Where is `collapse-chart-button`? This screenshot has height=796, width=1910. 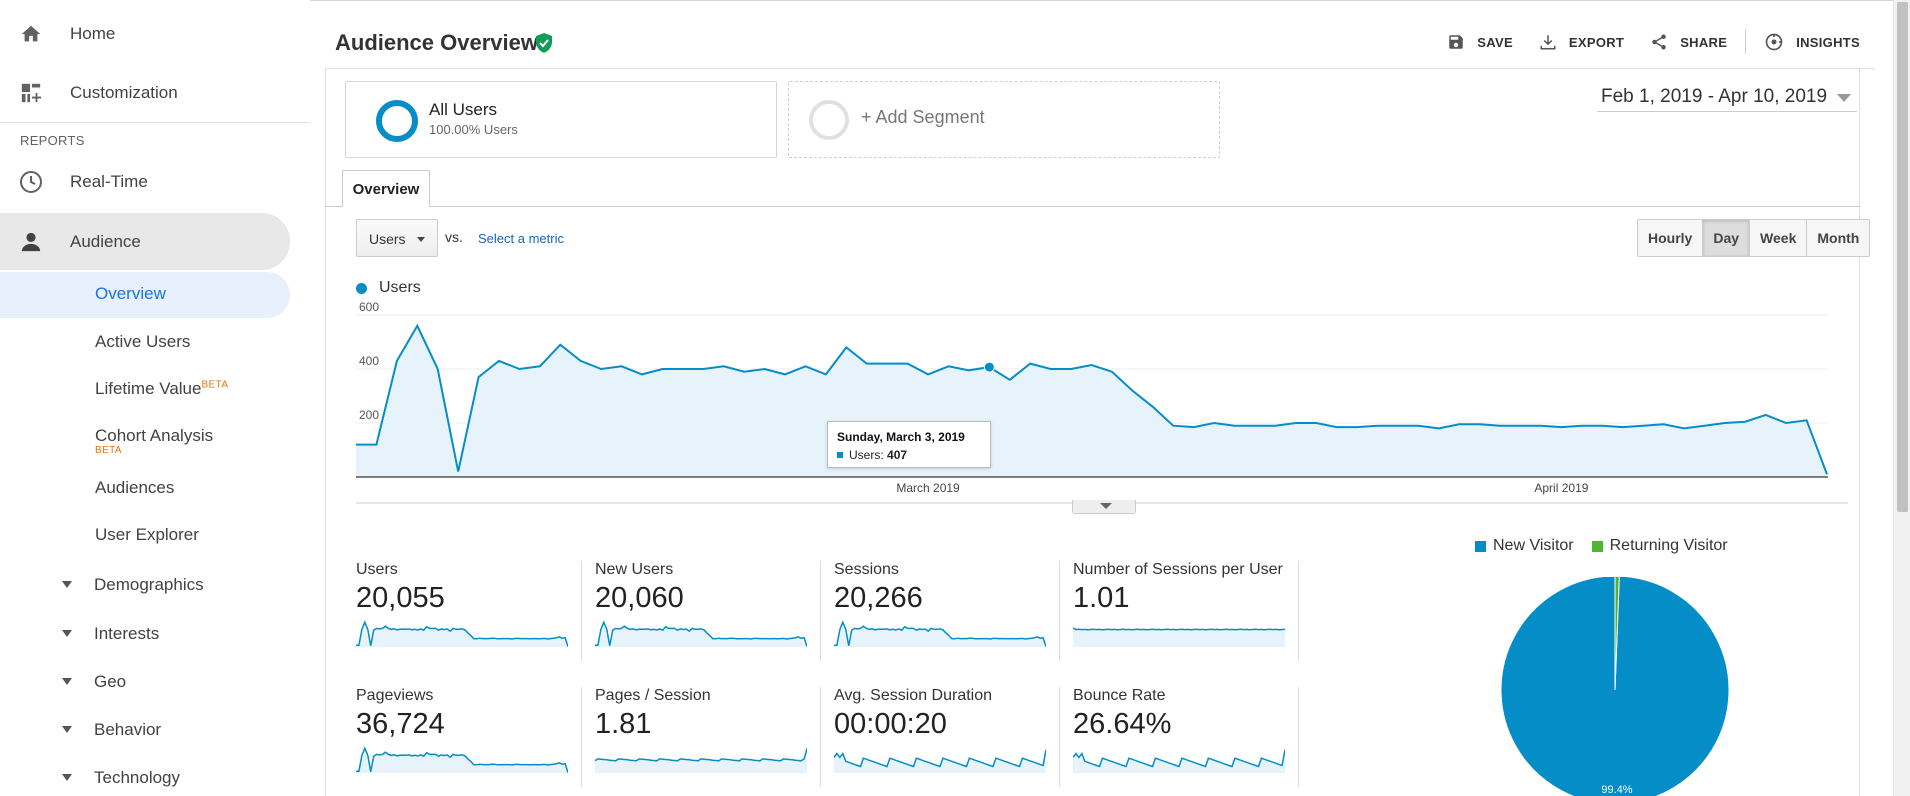
collapse-chart-button is located at coordinates (1104, 507).